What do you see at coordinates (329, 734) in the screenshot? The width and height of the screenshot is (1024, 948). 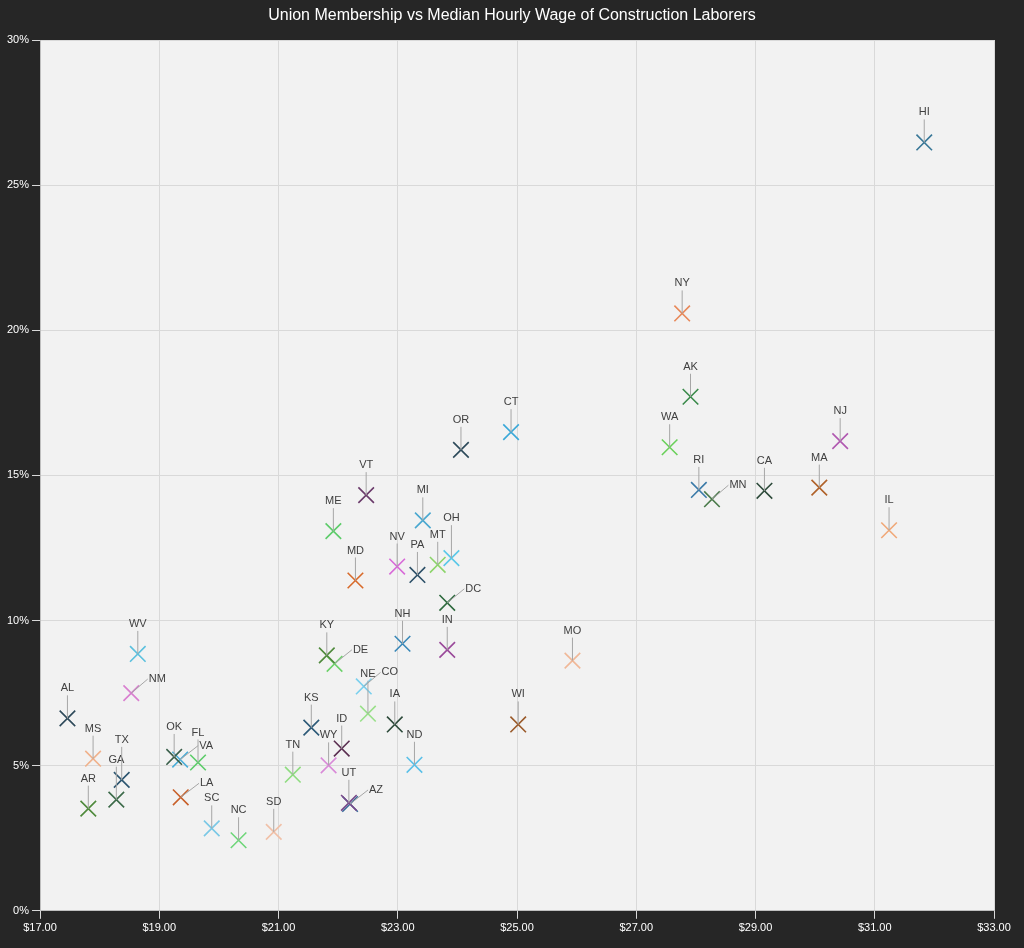 I see `series-label: WY` at bounding box center [329, 734].